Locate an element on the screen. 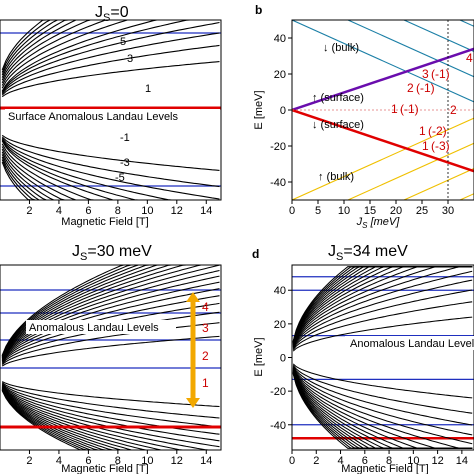  panel-b-level-2b: 2 is located at coordinates (453, 110).